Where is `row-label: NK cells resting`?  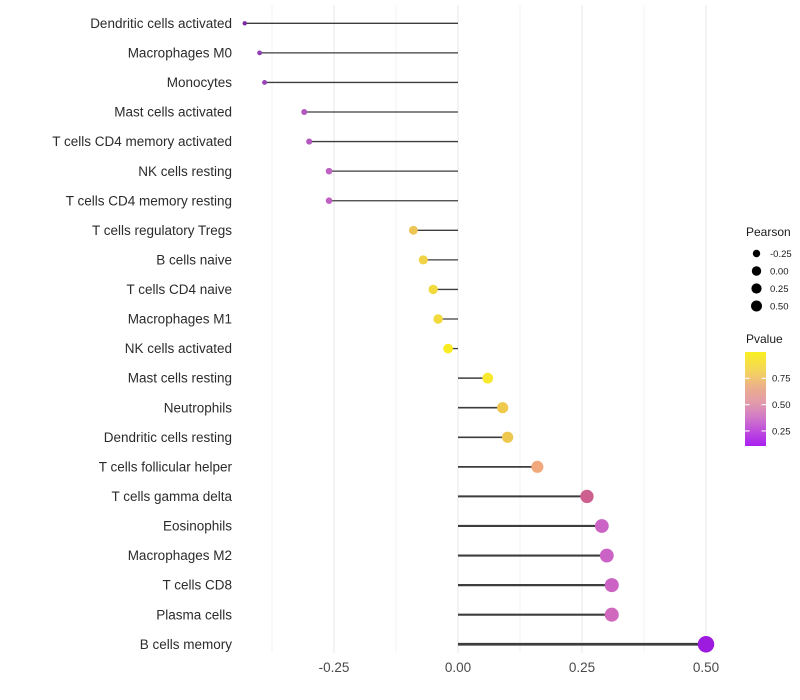 row-label: NK cells resting is located at coordinates (185, 171).